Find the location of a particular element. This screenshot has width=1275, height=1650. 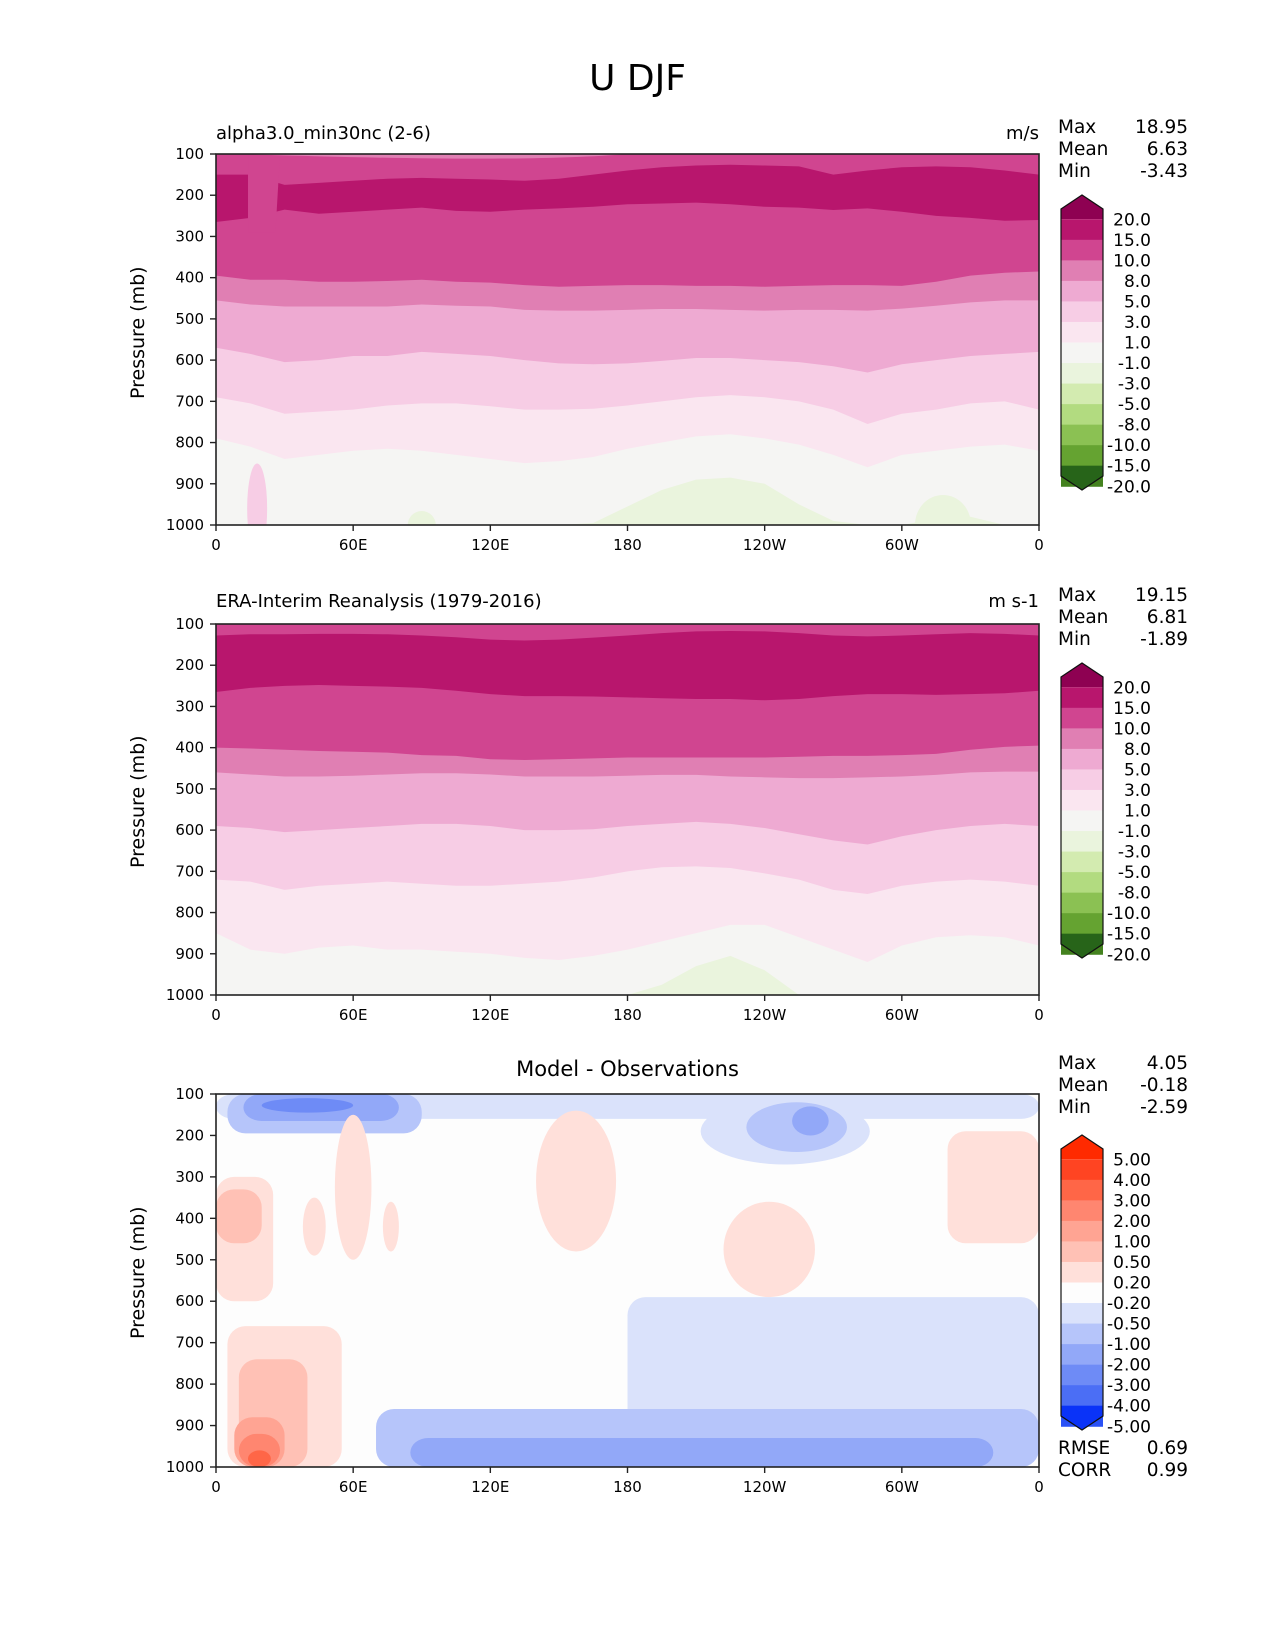

colorbar-tick-label: -0.50 is located at coordinates (1129, 1325).